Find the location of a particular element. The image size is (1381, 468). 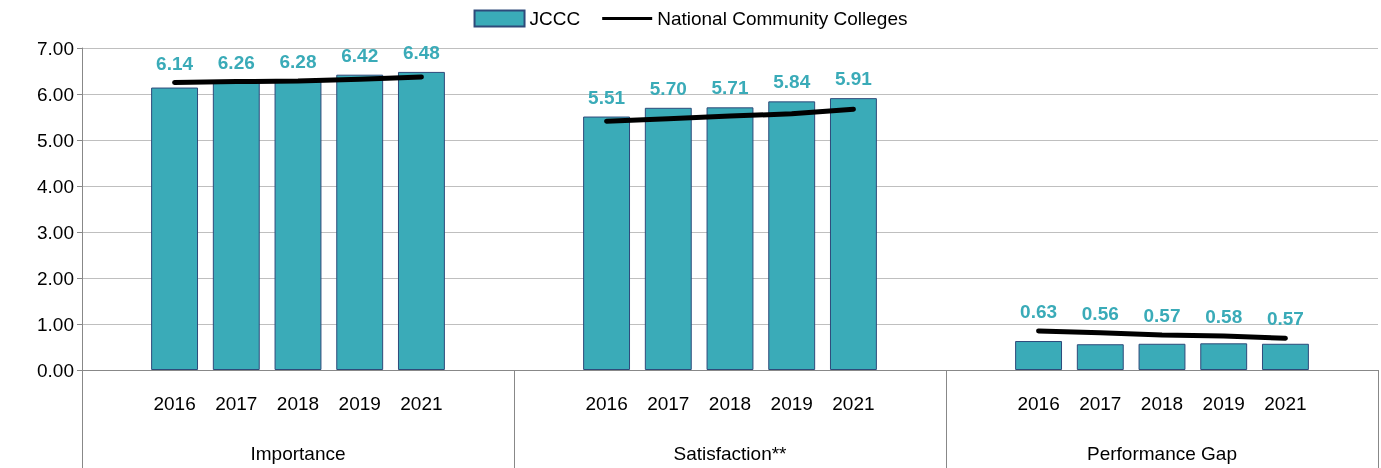

y-tick-label: 3.00 is located at coordinates (55, 232).